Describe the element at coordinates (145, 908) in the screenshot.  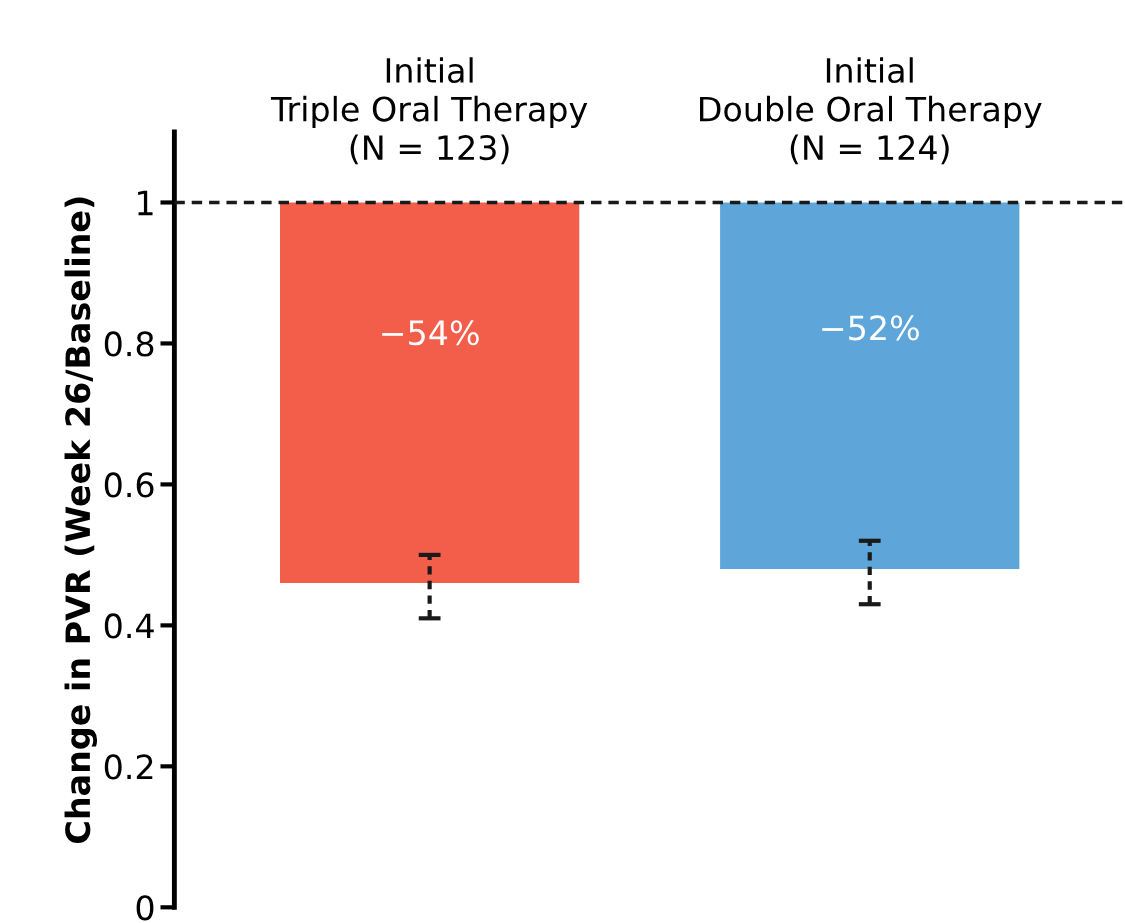
I see `y-tick-label: 0` at that location.